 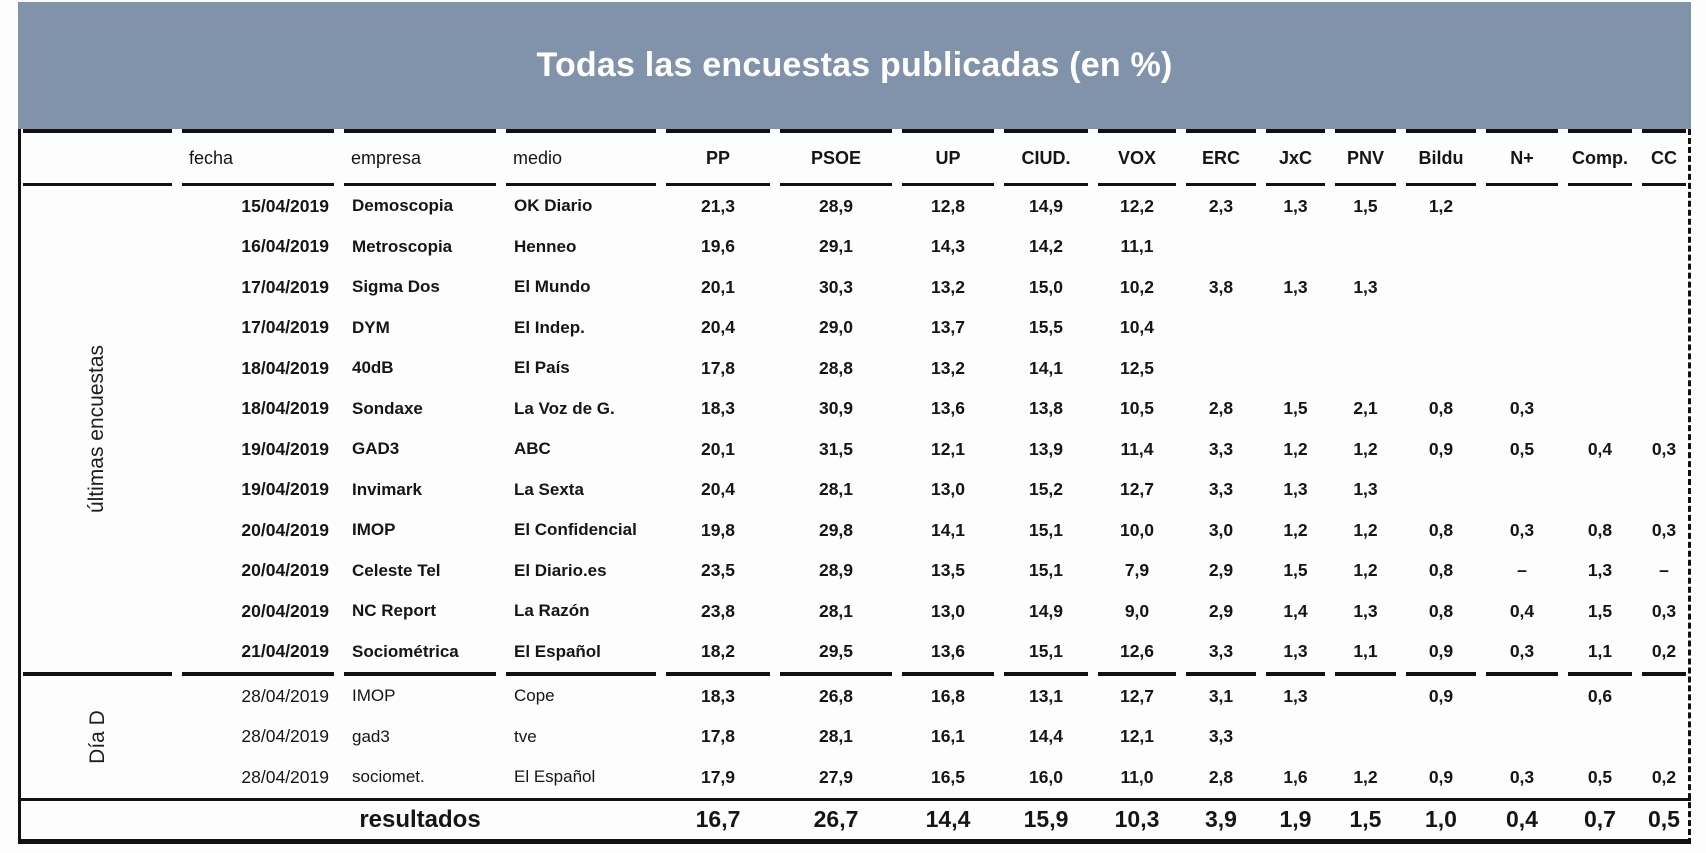 What do you see at coordinates (1522, 610) in the screenshot?
I see `cell-n+: 0,4` at bounding box center [1522, 610].